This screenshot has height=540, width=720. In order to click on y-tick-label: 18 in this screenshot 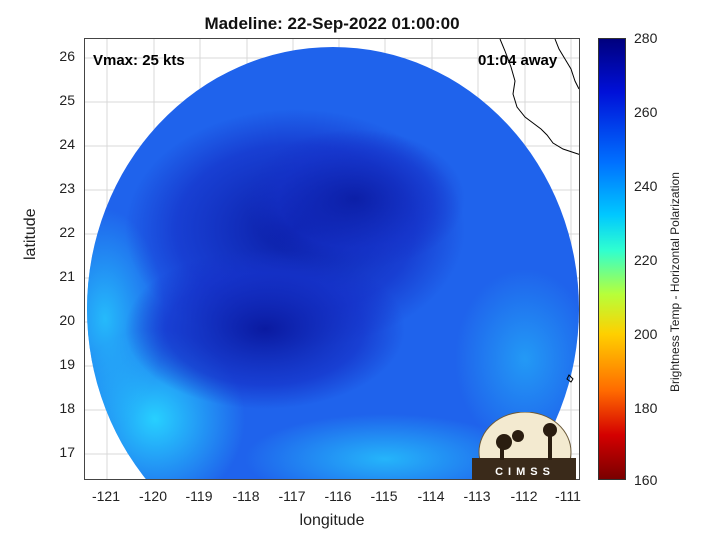, I will do `click(67, 408)`.